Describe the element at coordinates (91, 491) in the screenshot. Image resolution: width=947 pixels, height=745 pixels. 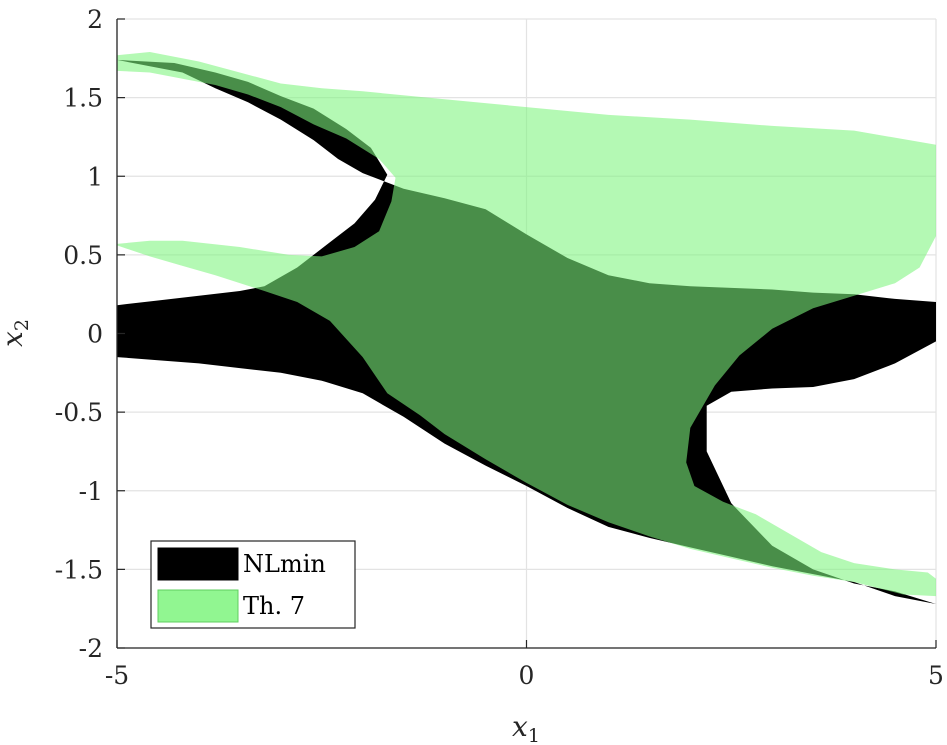
I see `y-tick-label: -1` at that location.